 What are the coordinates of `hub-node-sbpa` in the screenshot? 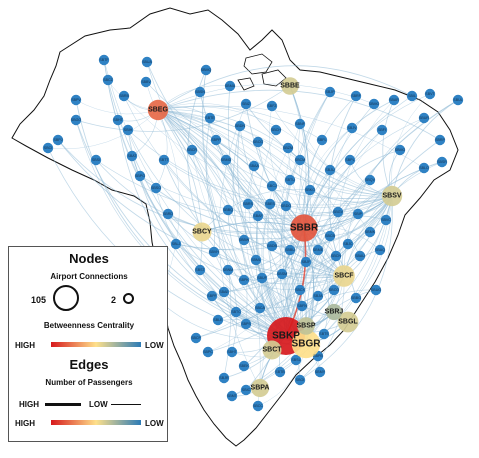 It's located at (260, 388).